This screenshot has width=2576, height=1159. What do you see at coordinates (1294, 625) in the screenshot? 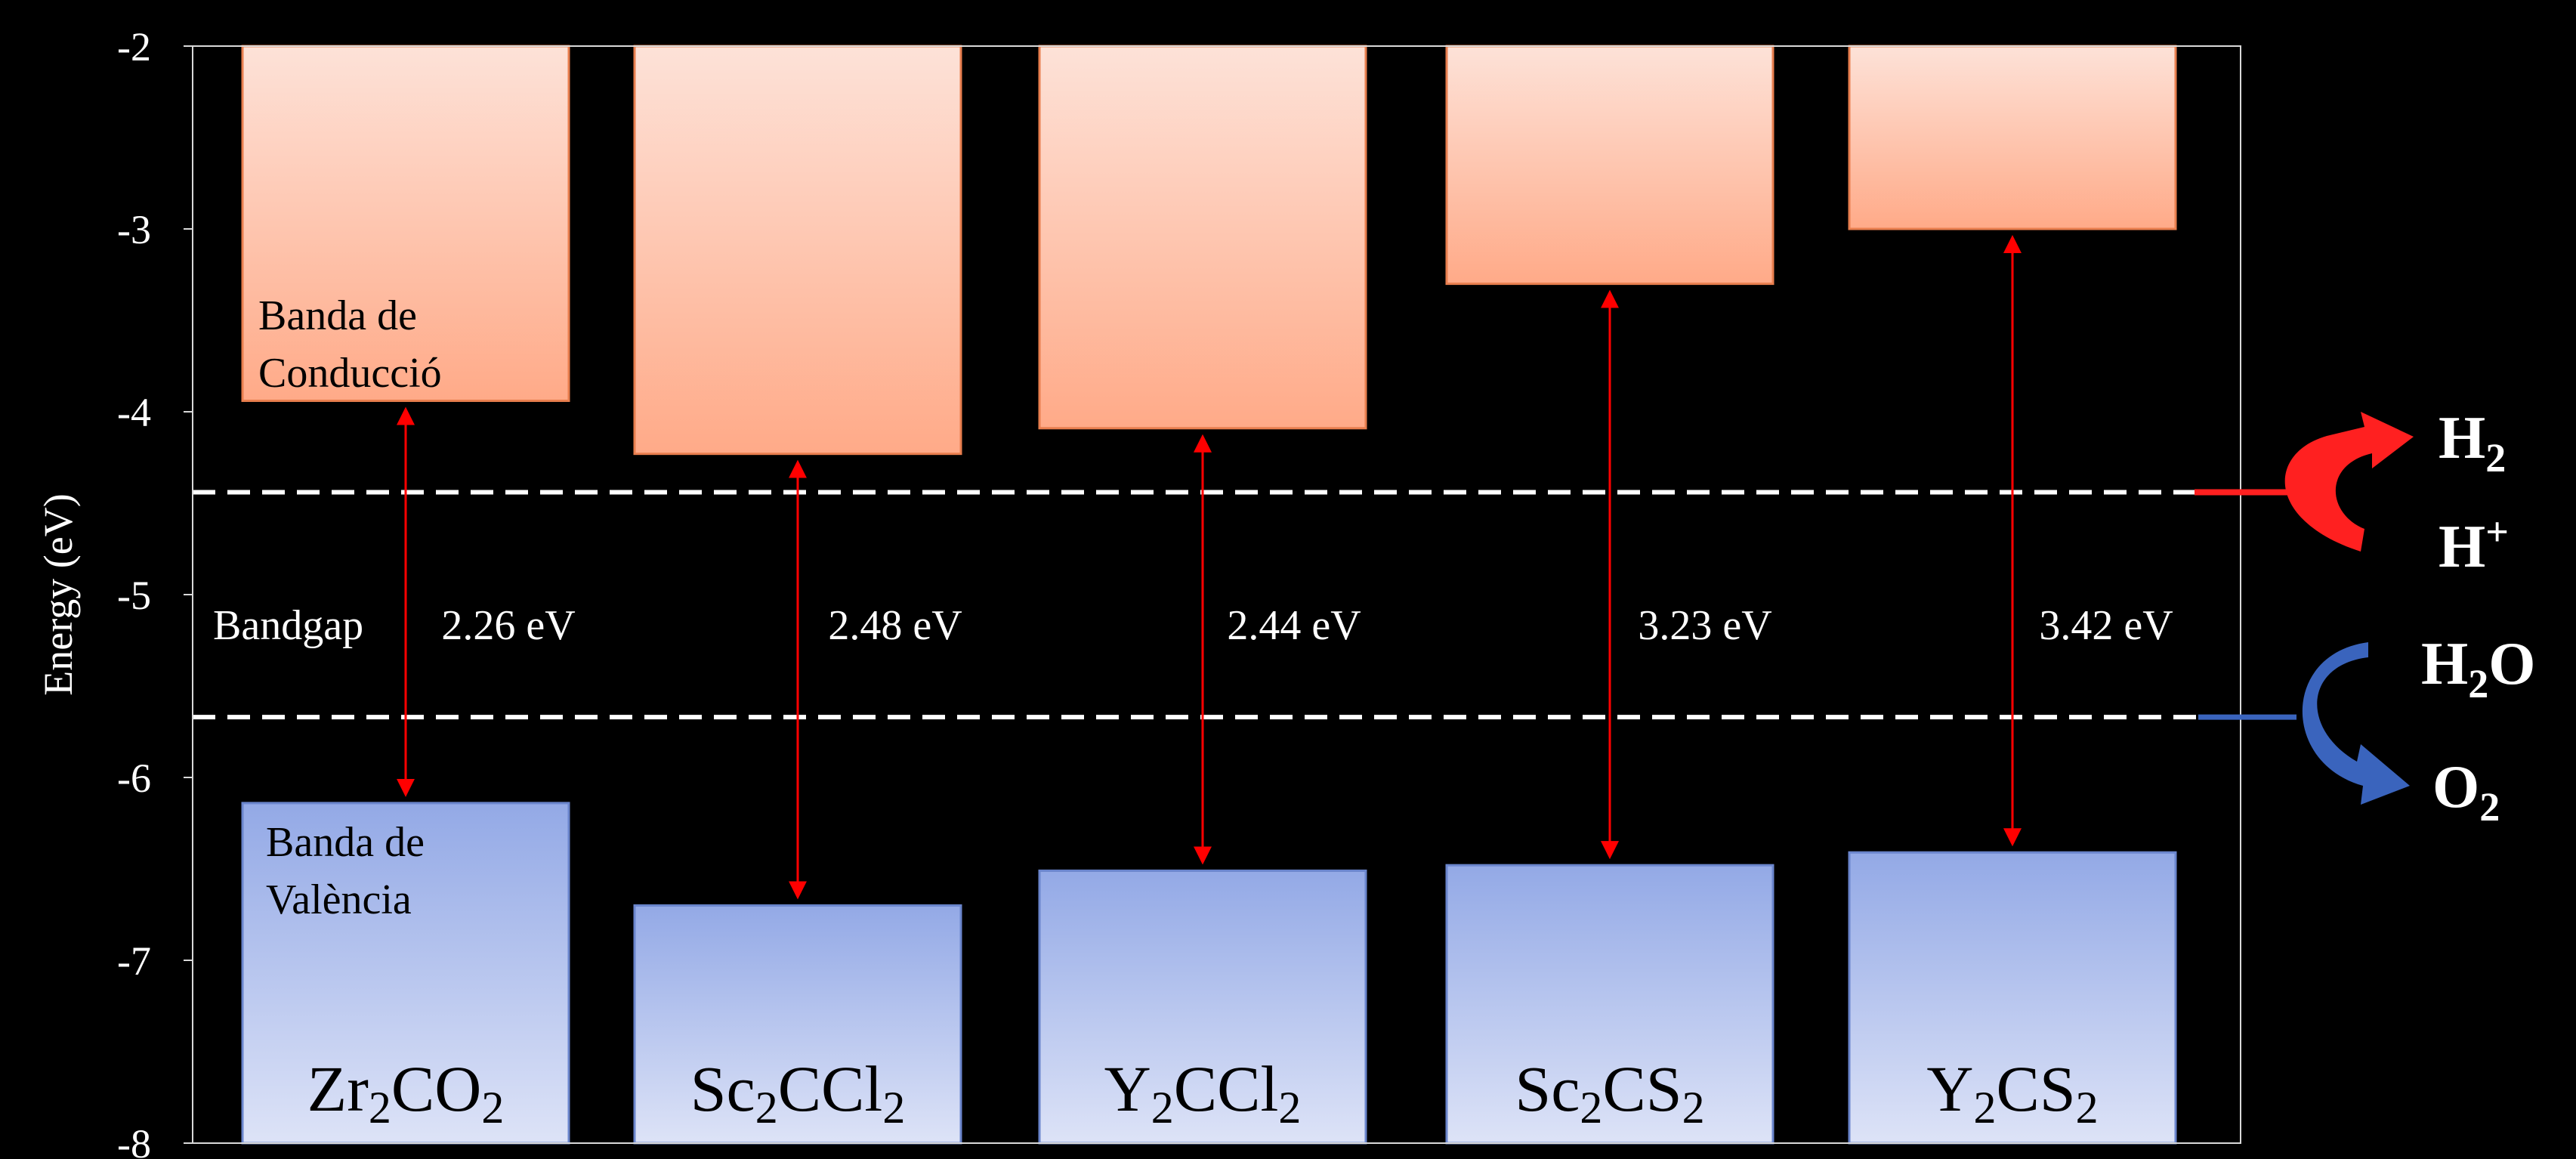
I see `bandgap-value-label: 2.44 eV` at bounding box center [1294, 625].